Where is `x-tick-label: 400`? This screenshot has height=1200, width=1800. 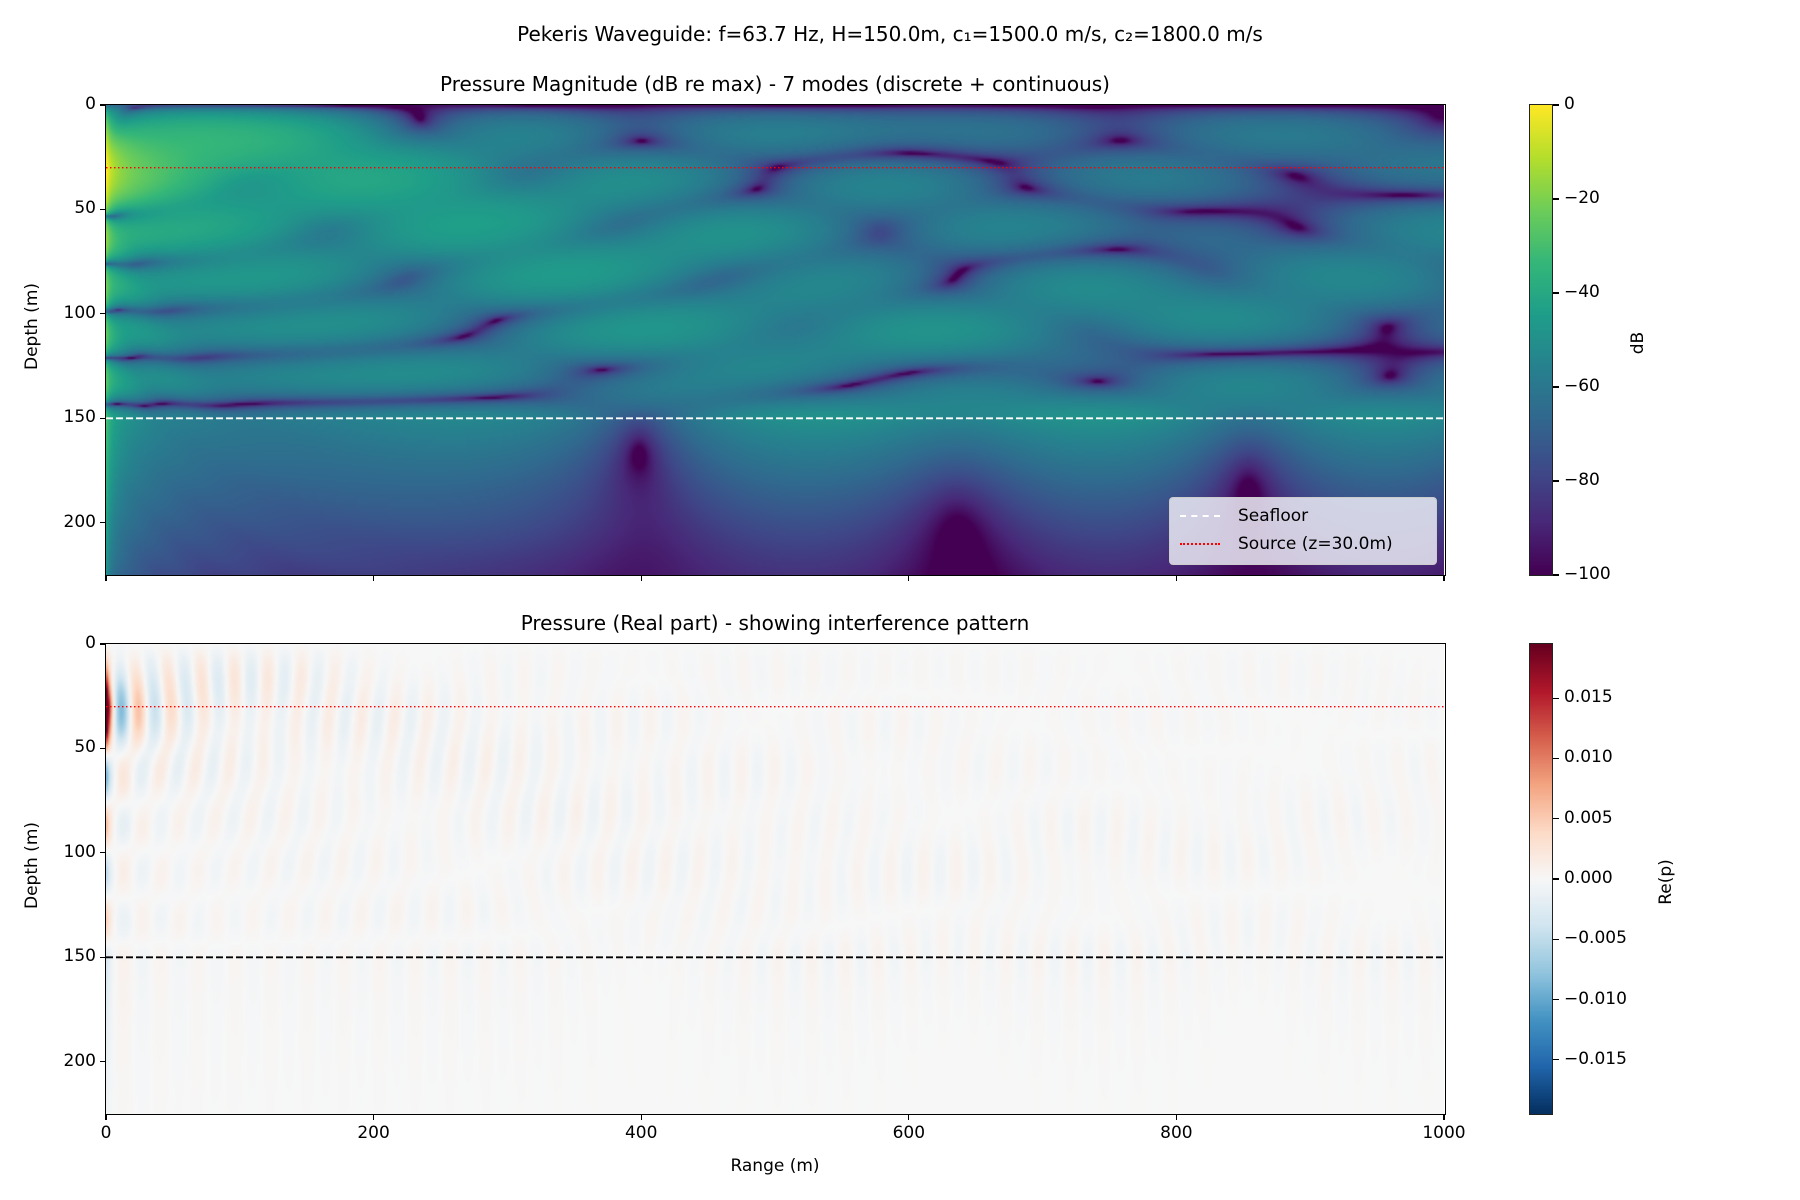 x-tick-label: 400 is located at coordinates (641, 1133).